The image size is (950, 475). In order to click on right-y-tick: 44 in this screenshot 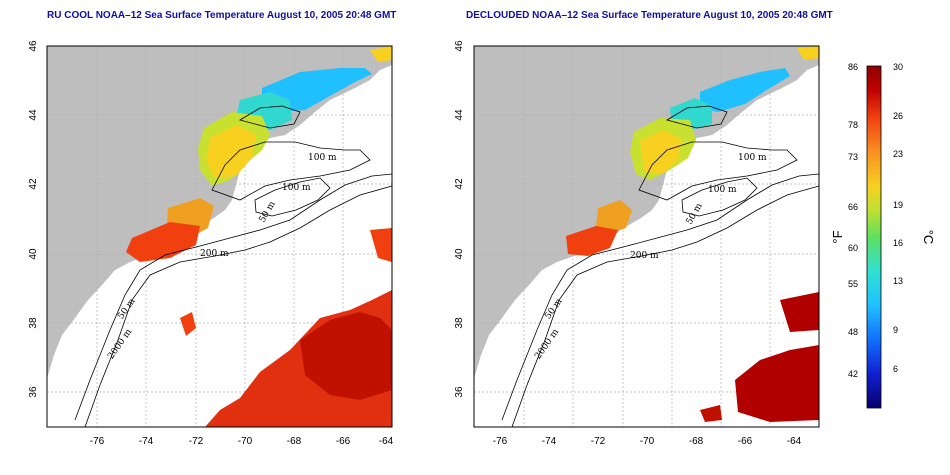, I will do `click(459, 115)`.